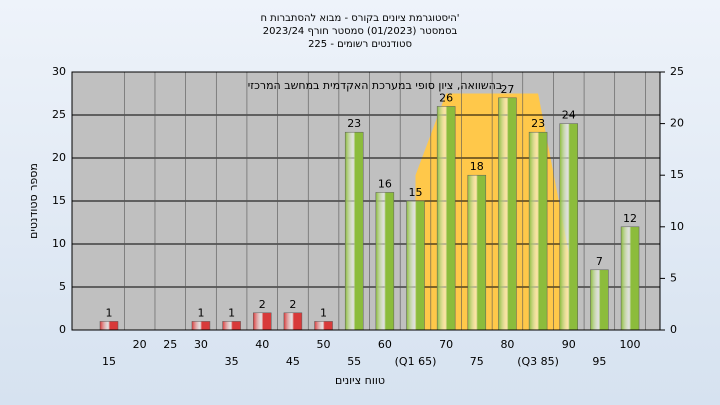 The image size is (720, 405). Describe the element at coordinates (360, 44) in the screenshot. I see `chart-subtitle: סטודנטים רשומים - 225` at that location.